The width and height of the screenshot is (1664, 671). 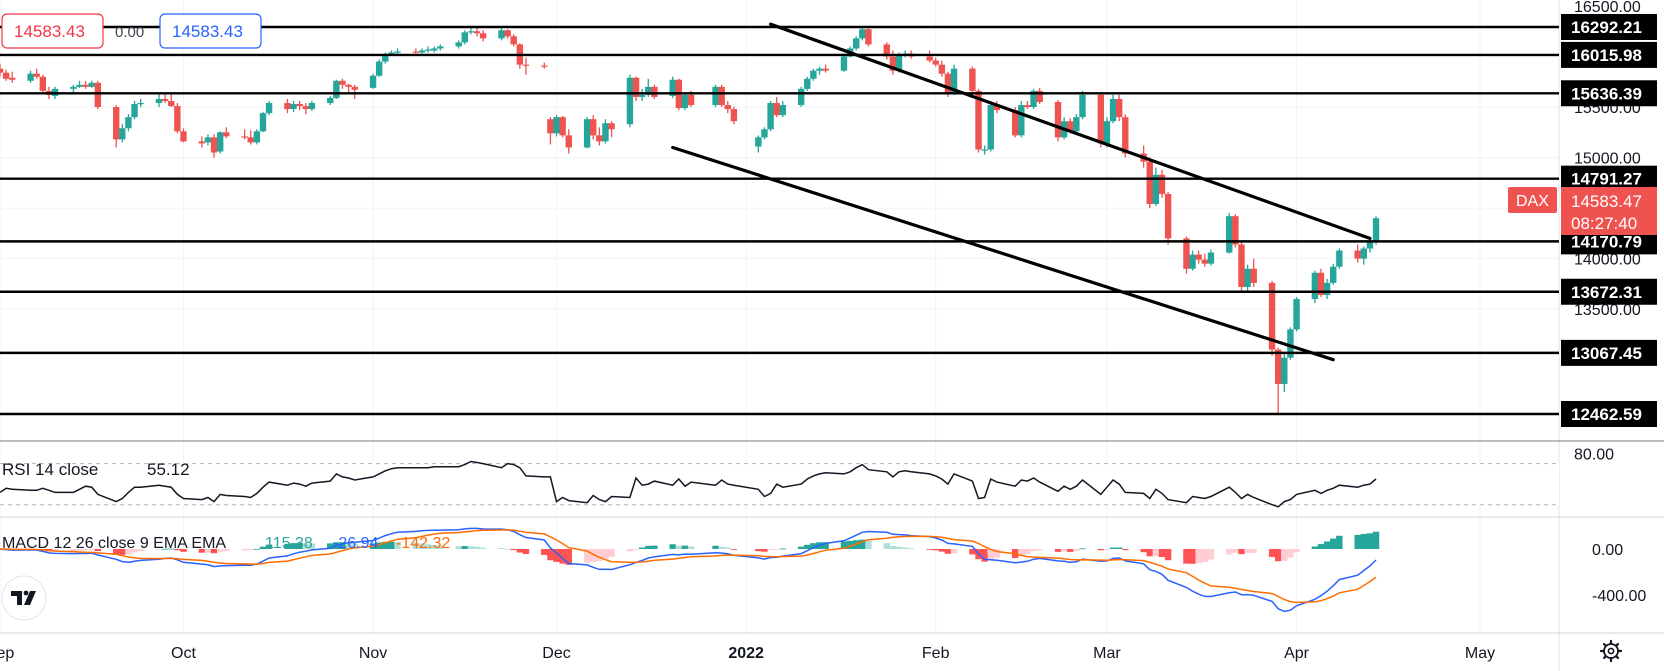 What do you see at coordinates (1532, 201) in the screenshot?
I see `symbol-label: DAX` at bounding box center [1532, 201].